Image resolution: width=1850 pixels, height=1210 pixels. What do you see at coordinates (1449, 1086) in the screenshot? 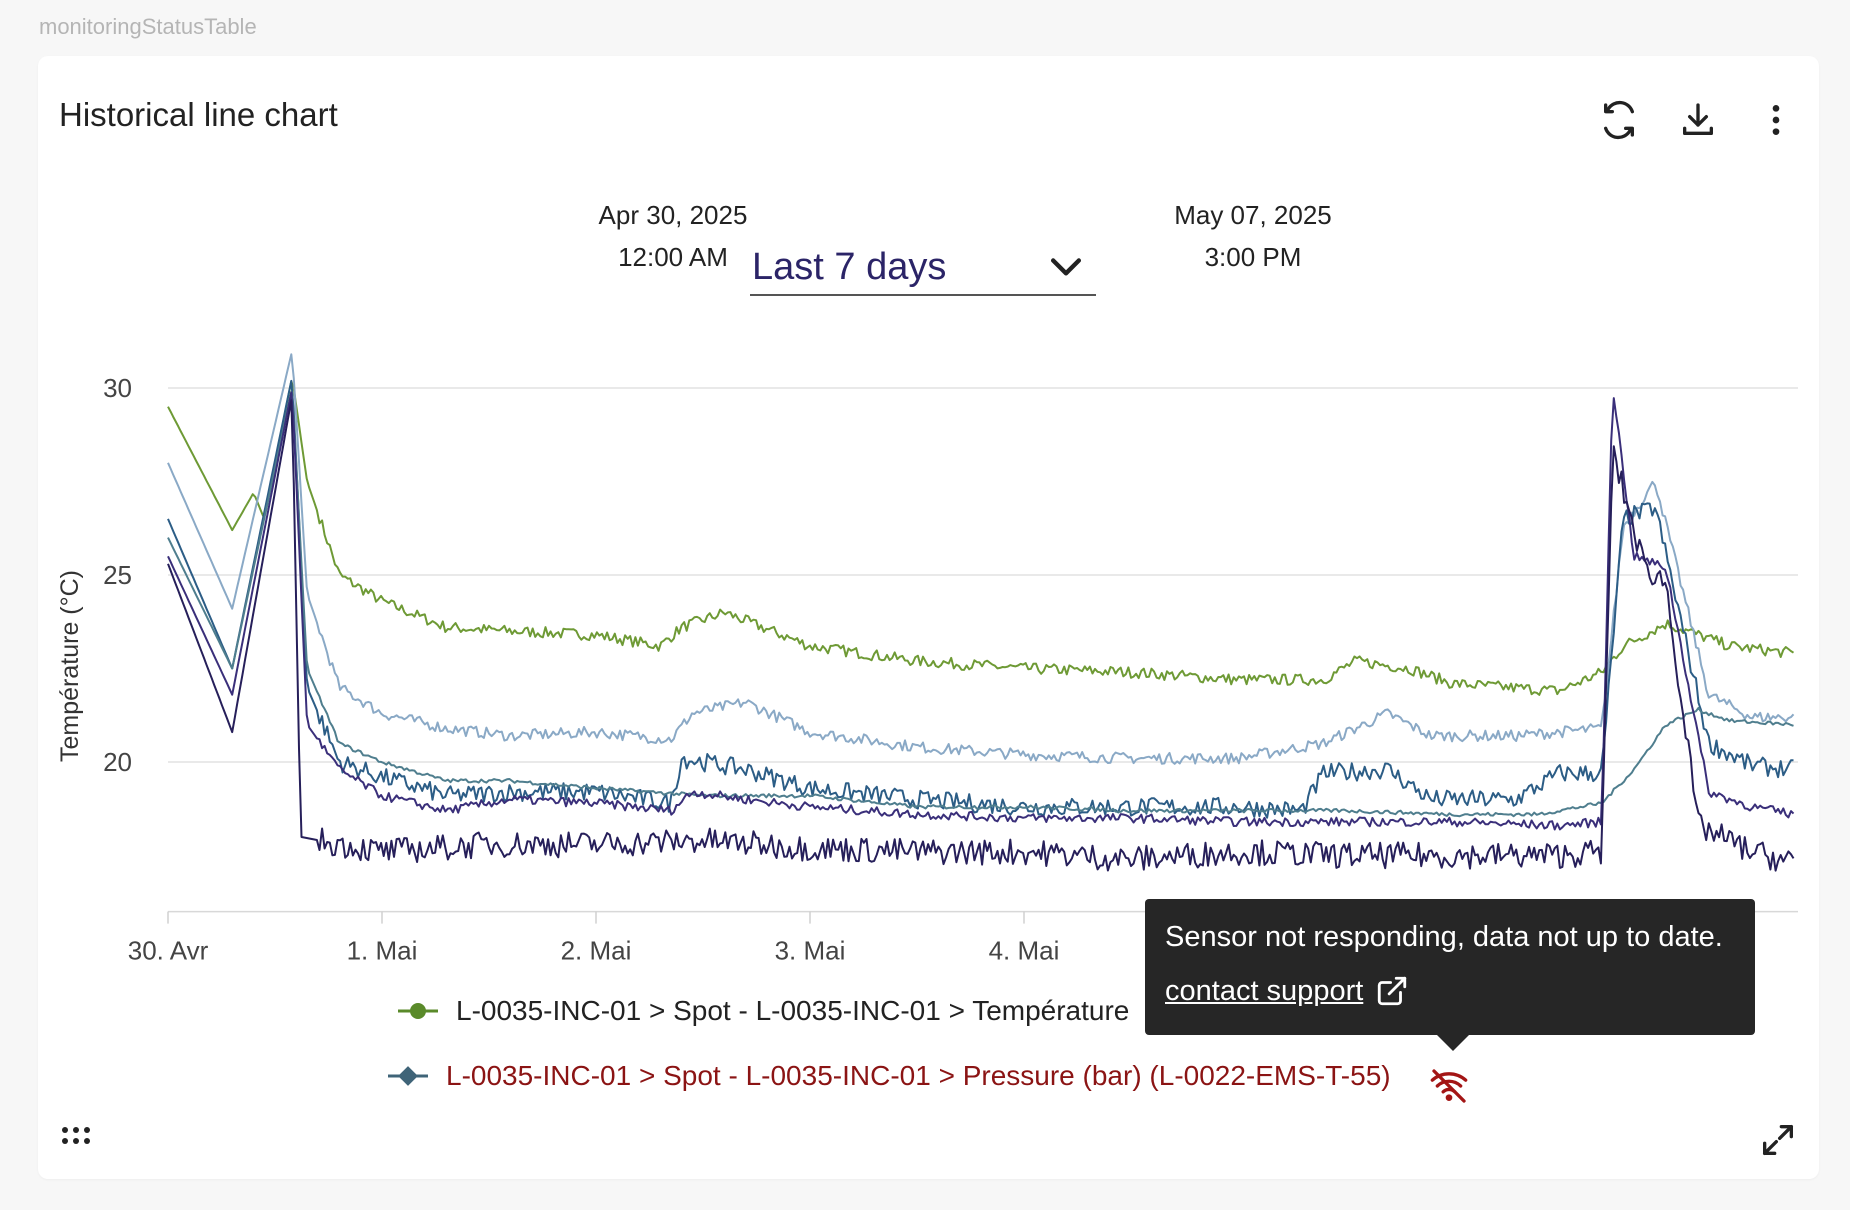
I see `no-signal-icon` at bounding box center [1449, 1086].